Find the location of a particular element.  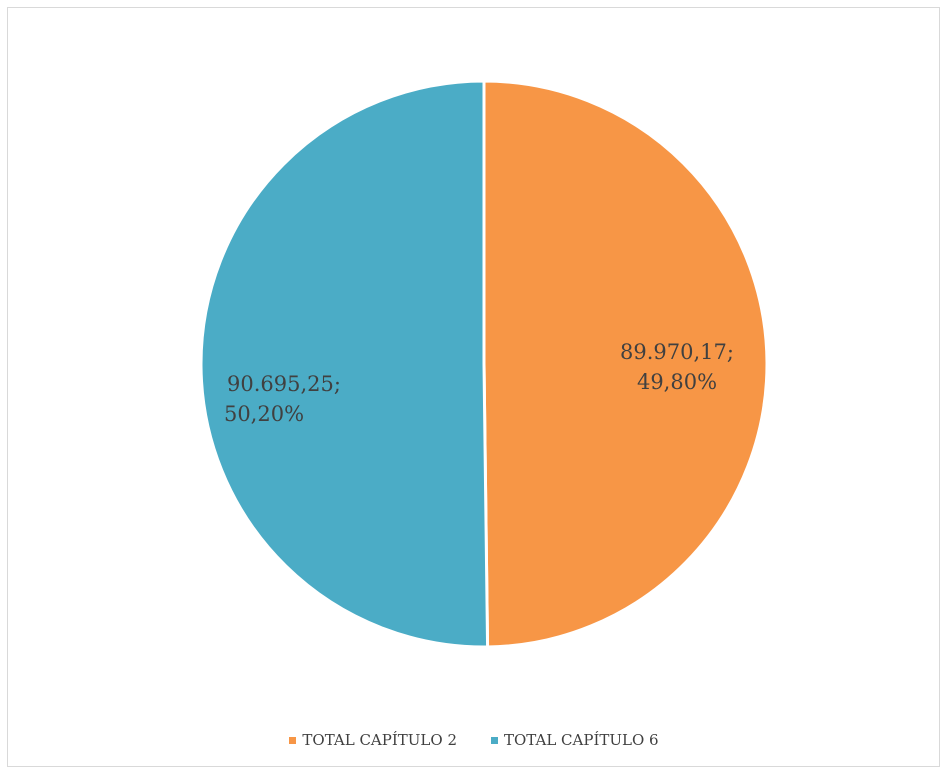

data-label-capitulo-2-value: 89.970,17; is located at coordinates (677, 352).